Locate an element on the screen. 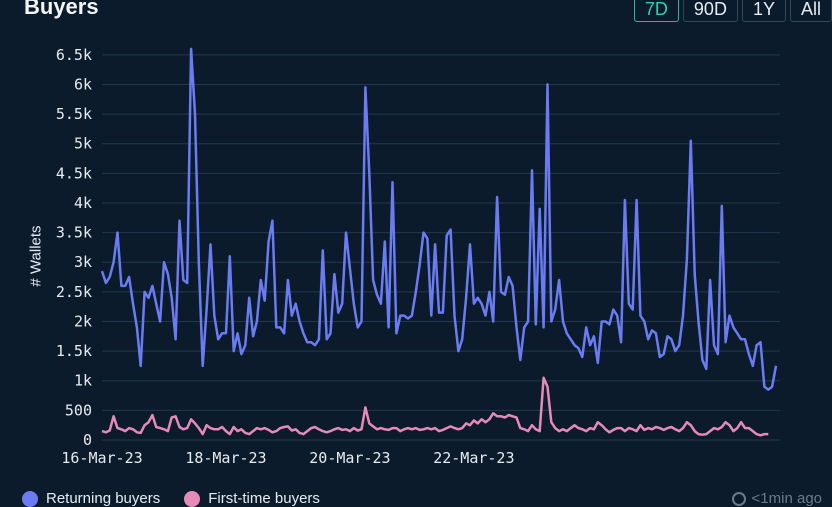 This screenshot has width=832, height=507. x-tick-label: 20-Mar-23 is located at coordinates (349, 458).